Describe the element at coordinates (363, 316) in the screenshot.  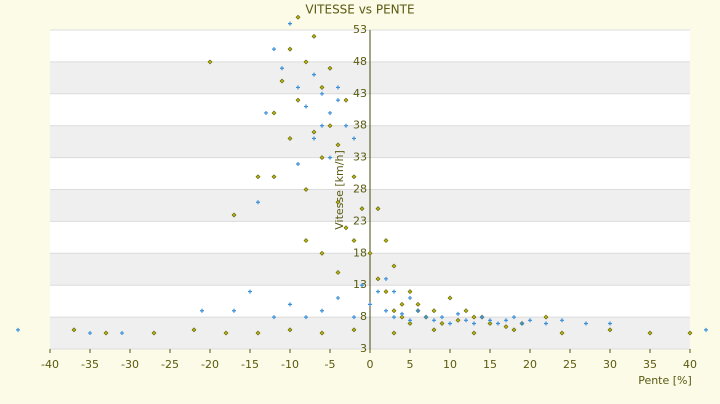
I see `y-tick-label: 8` at that location.